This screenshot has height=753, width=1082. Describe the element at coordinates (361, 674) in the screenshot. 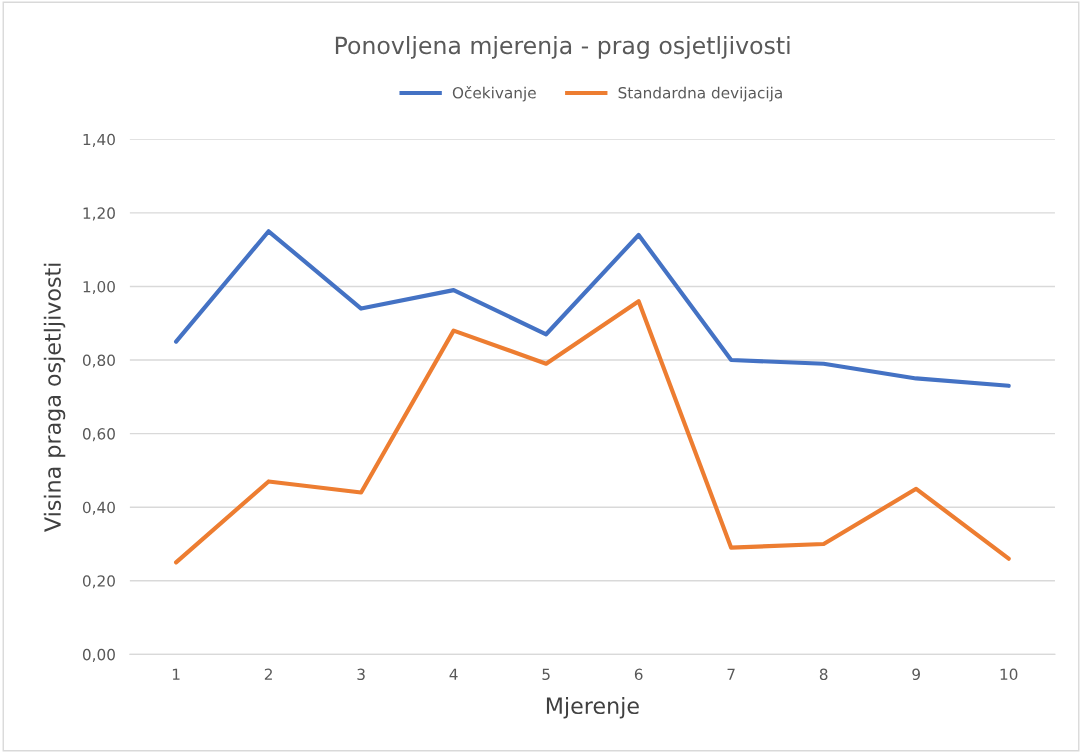

I see `x-tick-label: 3` at that location.